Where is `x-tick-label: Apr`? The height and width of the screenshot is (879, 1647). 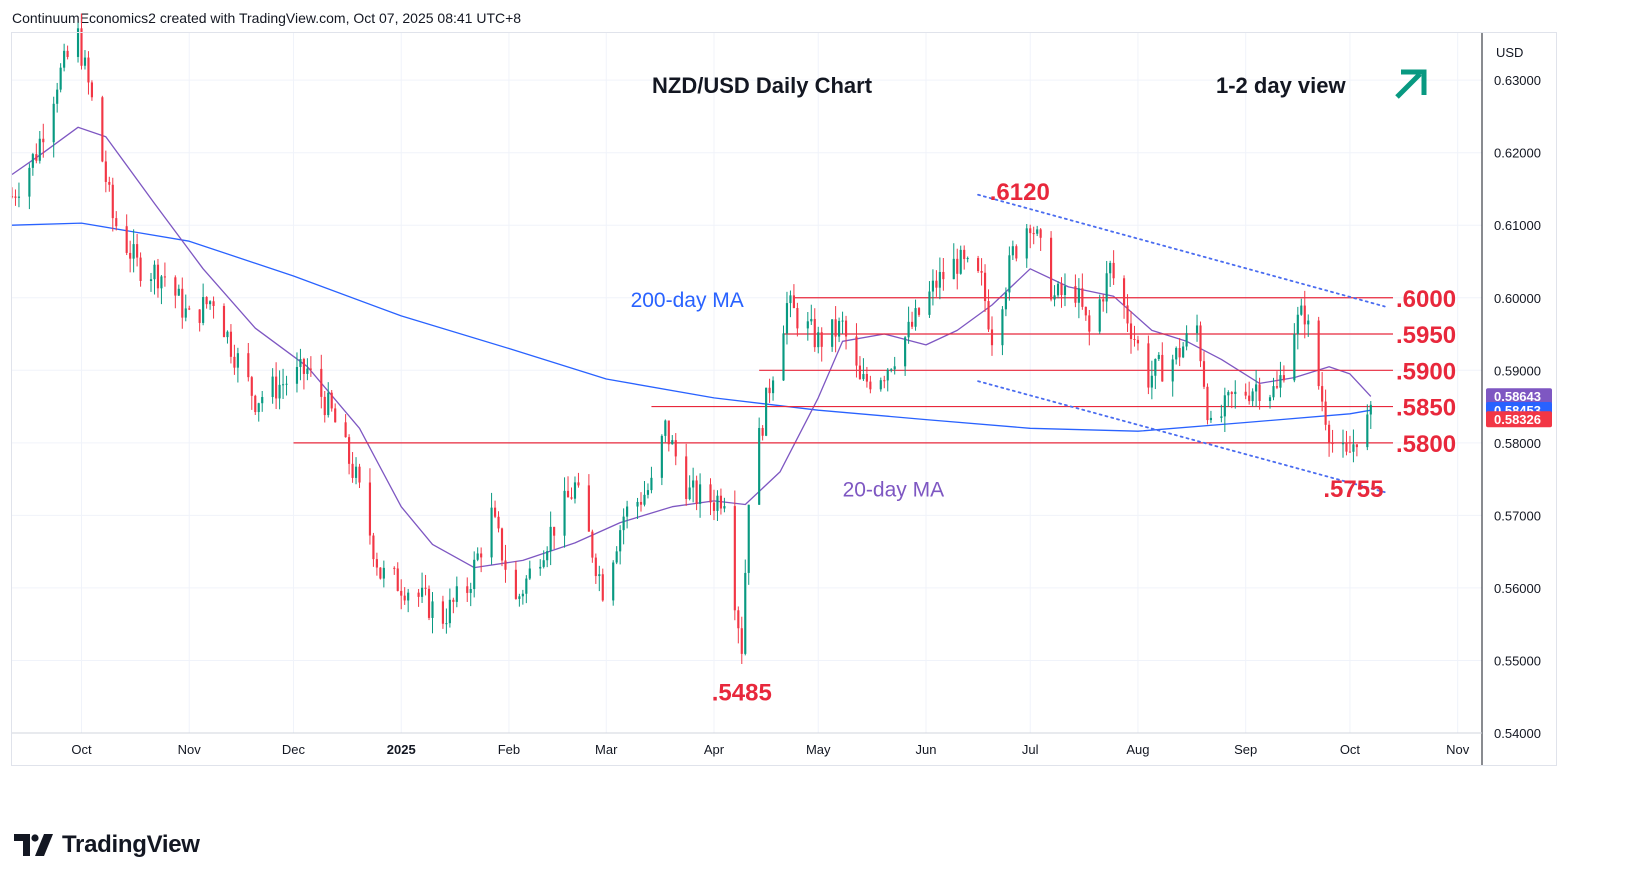 x-tick-label: Apr is located at coordinates (714, 749).